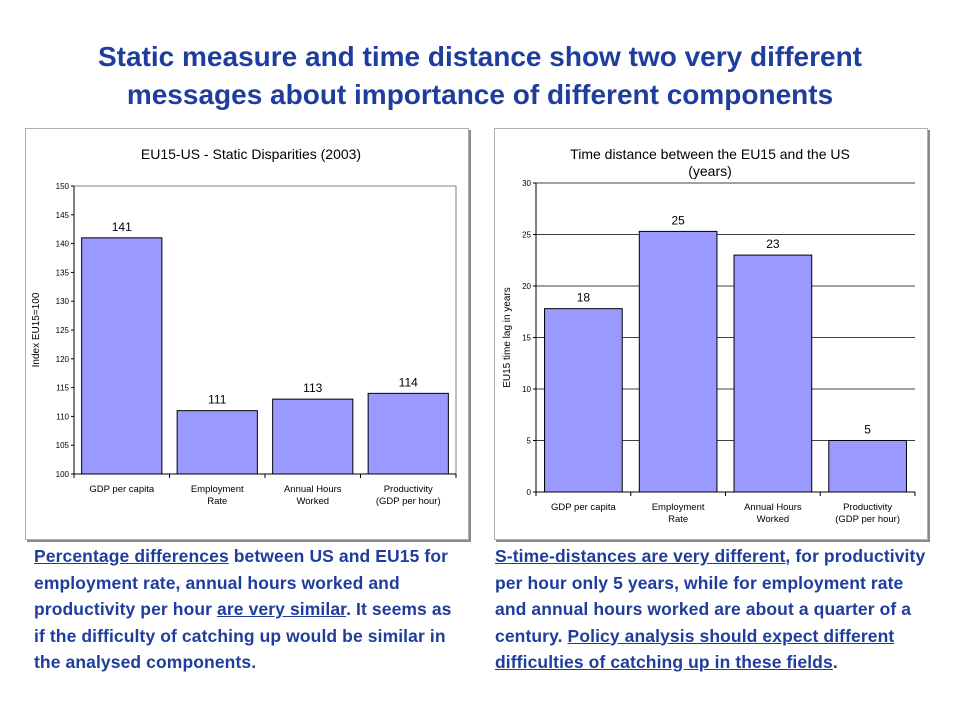 Image resolution: width=960 pixels, height=720 pixels. What do you see at coordinates (122, 227) in the screenshot?
I see `static-chart-data-label-1: 141` at bounding box center [122, 227].